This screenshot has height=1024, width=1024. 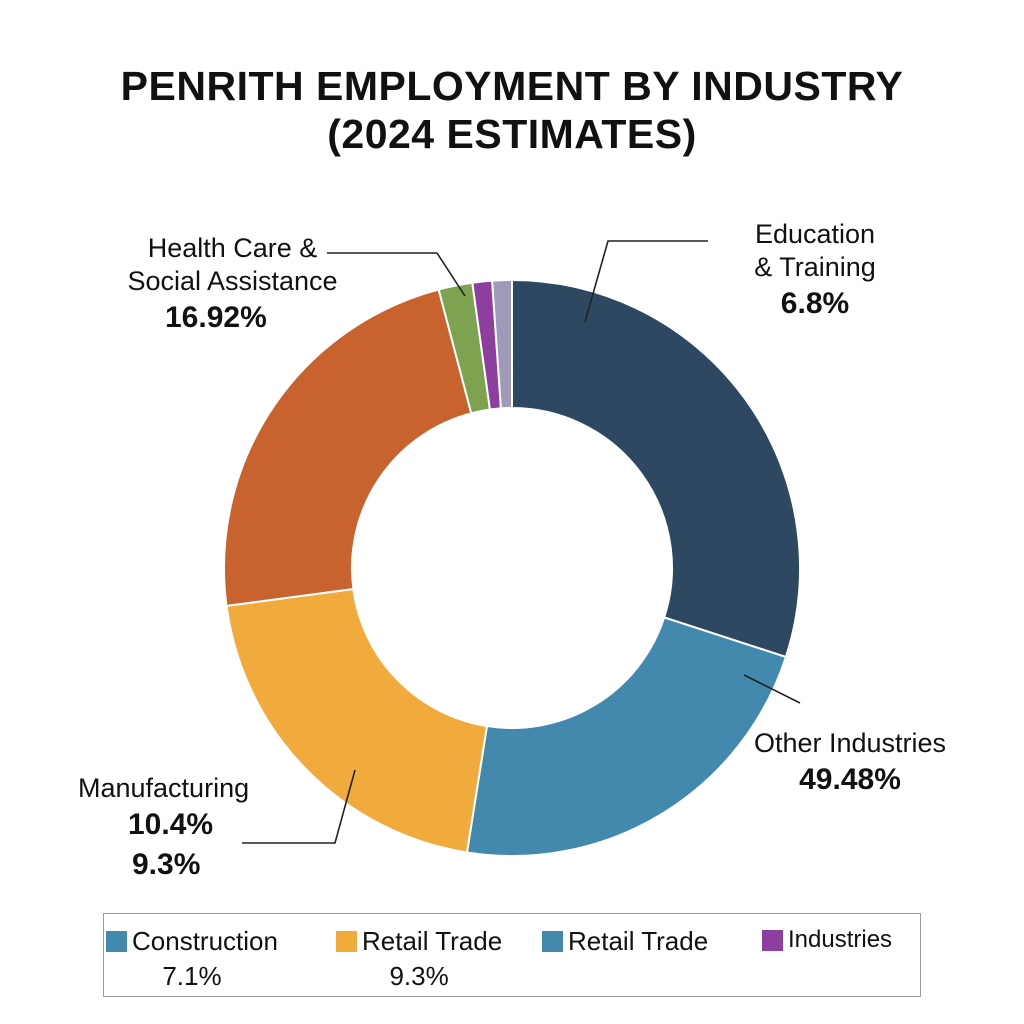 What do you see at coordinates (205, 941) in the screenshot?
I see `legend-label-construction: Construction` at bounding box center [205, 941].